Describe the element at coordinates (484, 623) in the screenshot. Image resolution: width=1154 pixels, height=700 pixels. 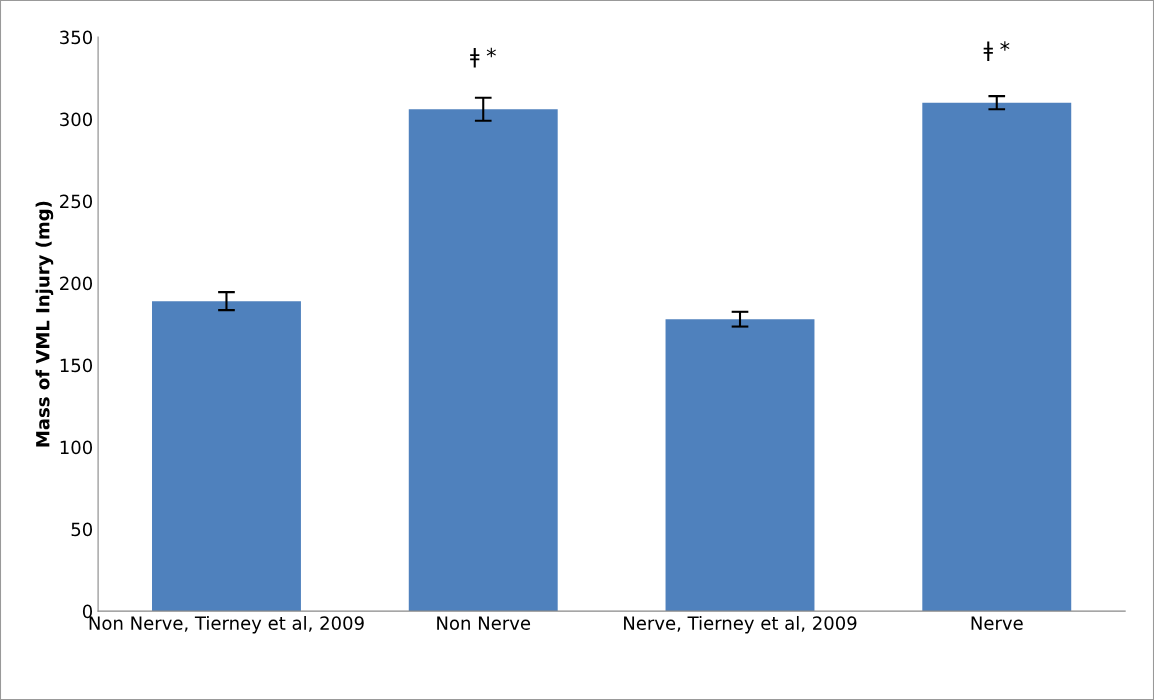
I see `x-tick-label: Non Nerve` at that location.